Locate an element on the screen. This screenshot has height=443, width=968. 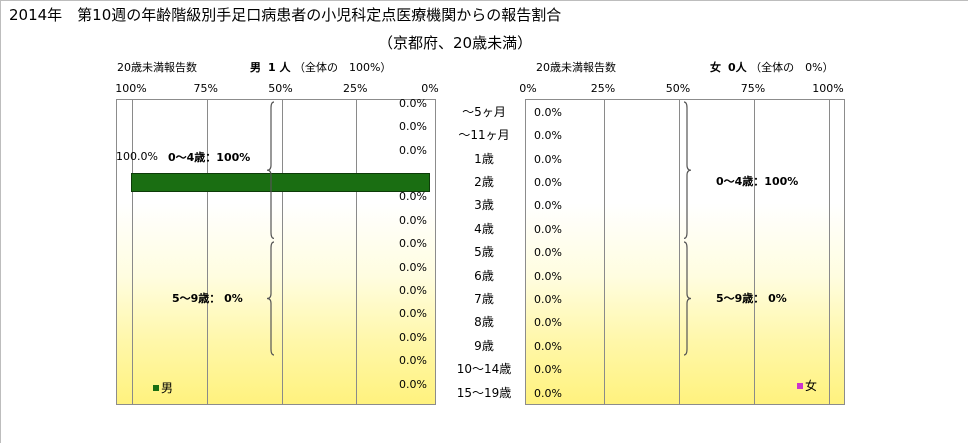
female-header-count: 0人 is located at coordinates (737, 67).